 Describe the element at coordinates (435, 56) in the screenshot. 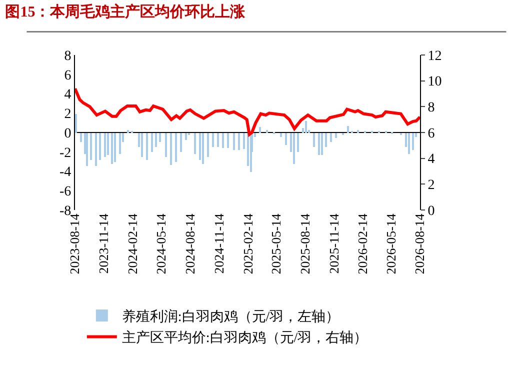

I see `y2-tick-label: 12` at that location.